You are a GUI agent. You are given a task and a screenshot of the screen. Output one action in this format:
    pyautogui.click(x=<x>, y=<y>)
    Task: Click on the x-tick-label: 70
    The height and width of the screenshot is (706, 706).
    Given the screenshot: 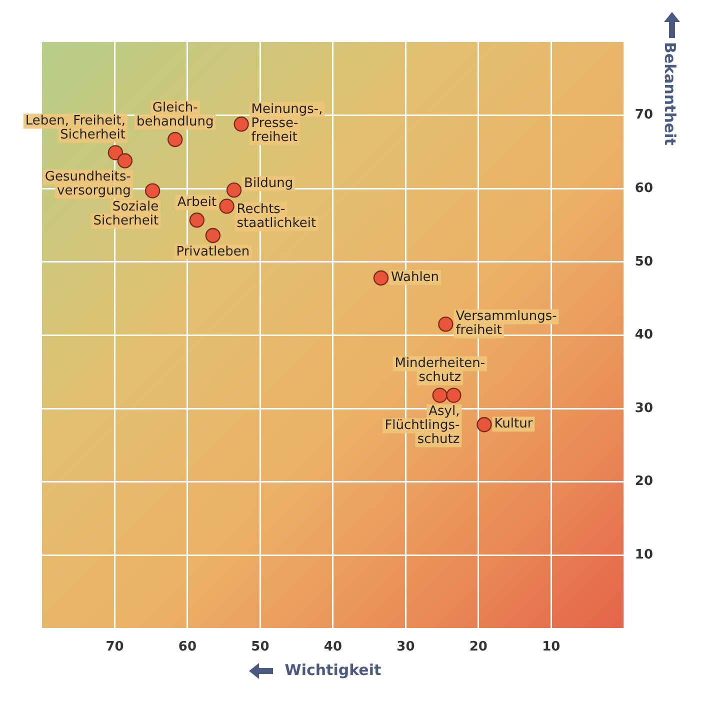 What is the action you would take?
    pyautogui.click(x=115, y=647)
    